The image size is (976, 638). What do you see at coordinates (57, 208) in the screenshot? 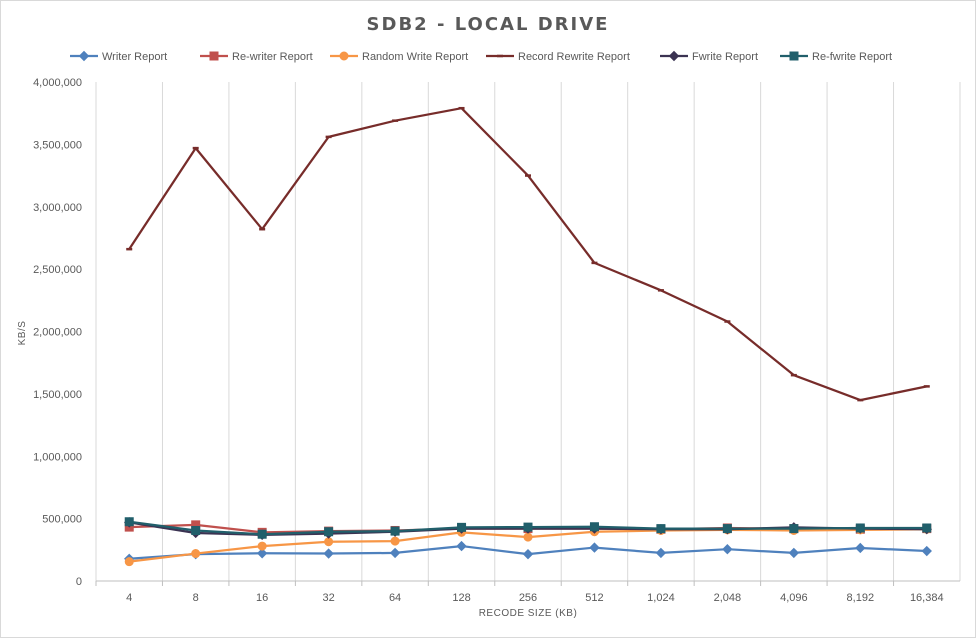
I see `y-tick-label: 3,000,000` at bounding box center [57, 208].